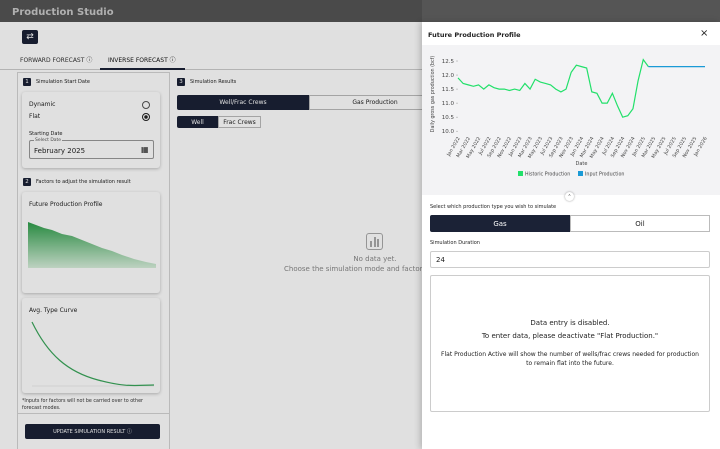 This screenshot has height=449, width=720. I want to click on factor-card: Avg. Type Curve, so click(91, 345).